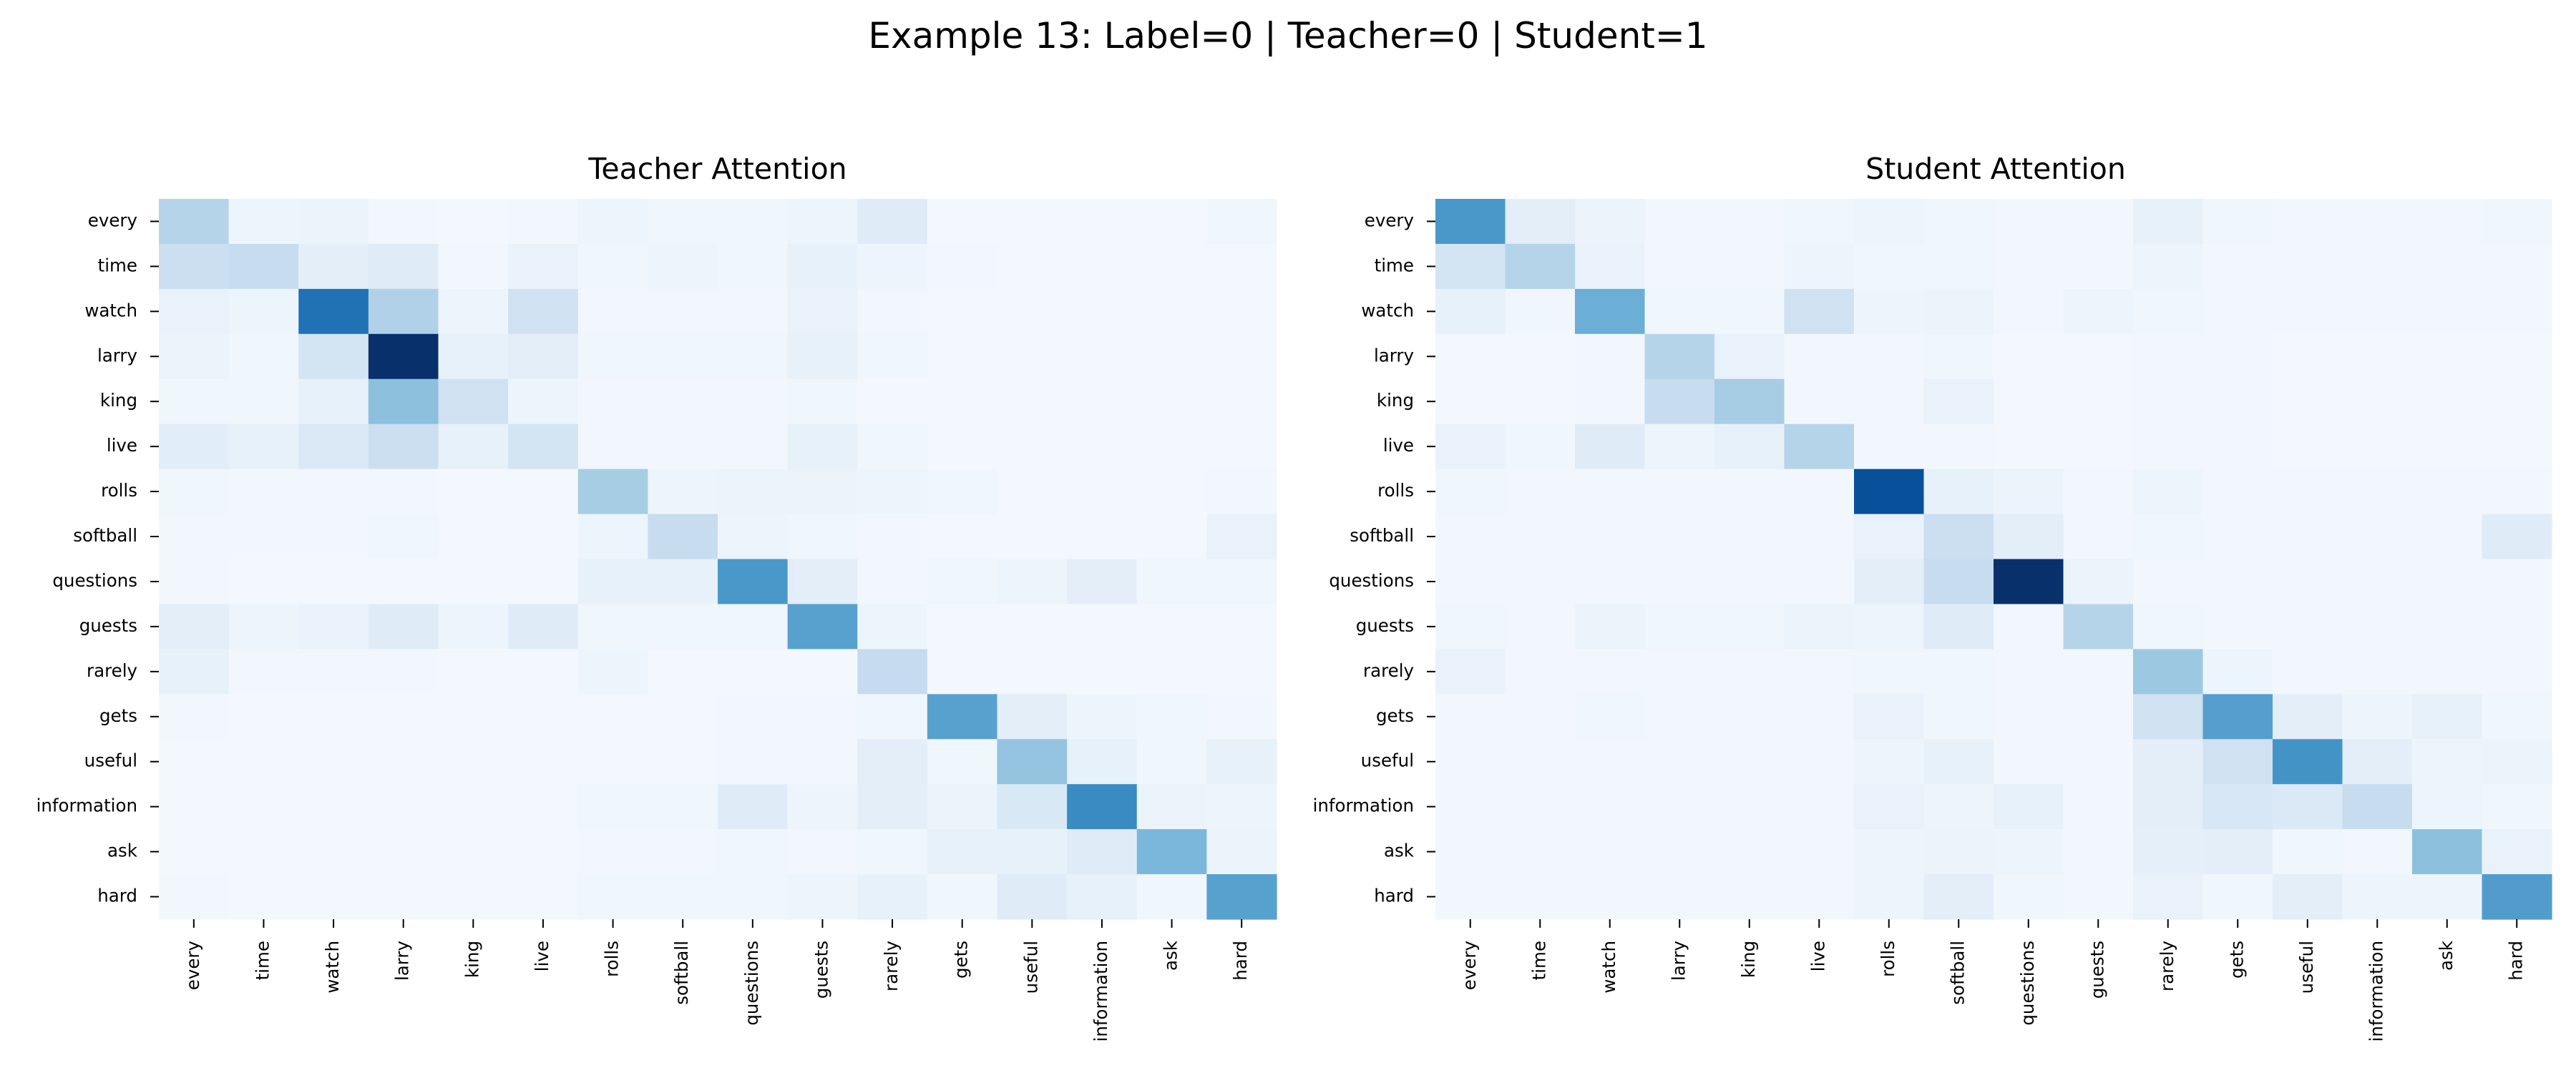 The image size is (2576, 1073). Describe the element at coordinates (1817, 956) in the screenshot. I see `x-tick-label: live` at that location.